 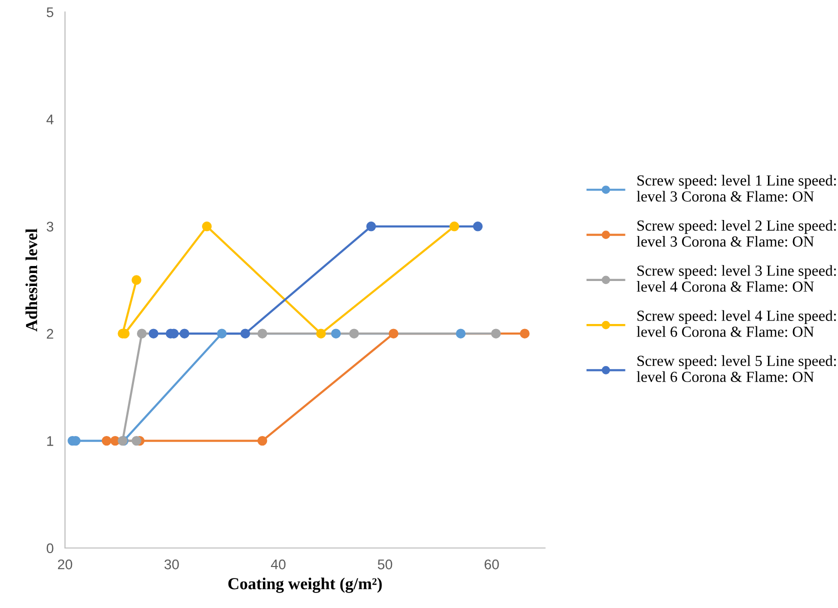 I want to click on x-axis-title: Coating weight (g/m²), so click(x=305, y=585).